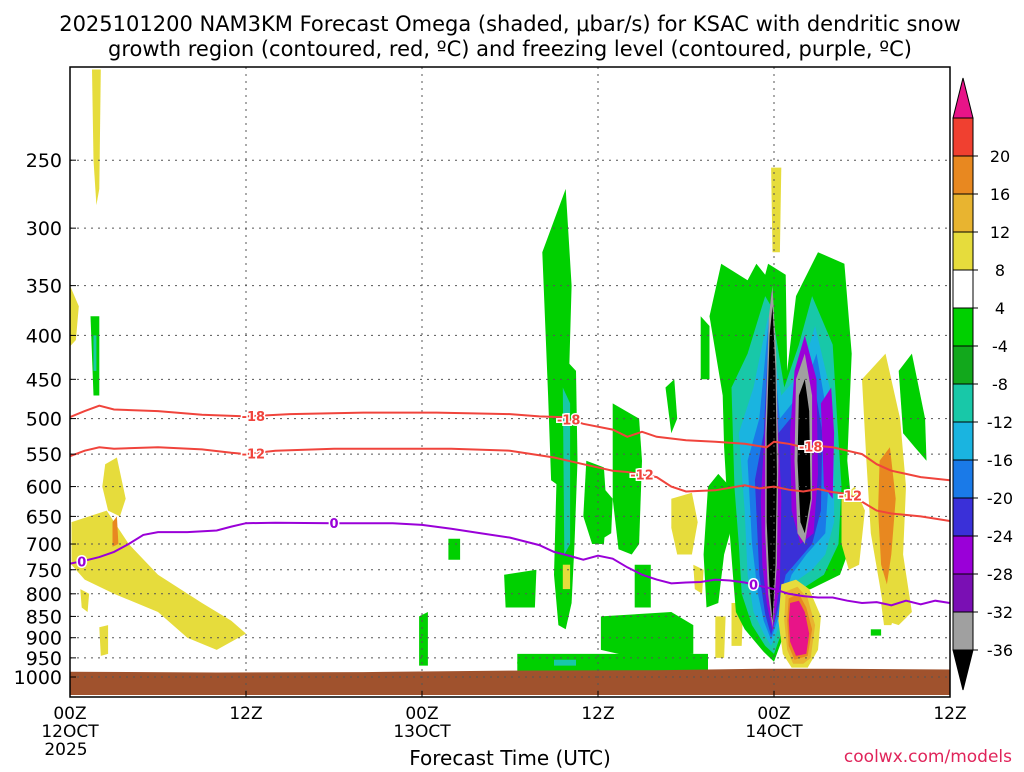  What do you see at coordinates (44, 639) in the screenshot?
I see `y-tick-label-900: 900` at bounding box center [44, 639].